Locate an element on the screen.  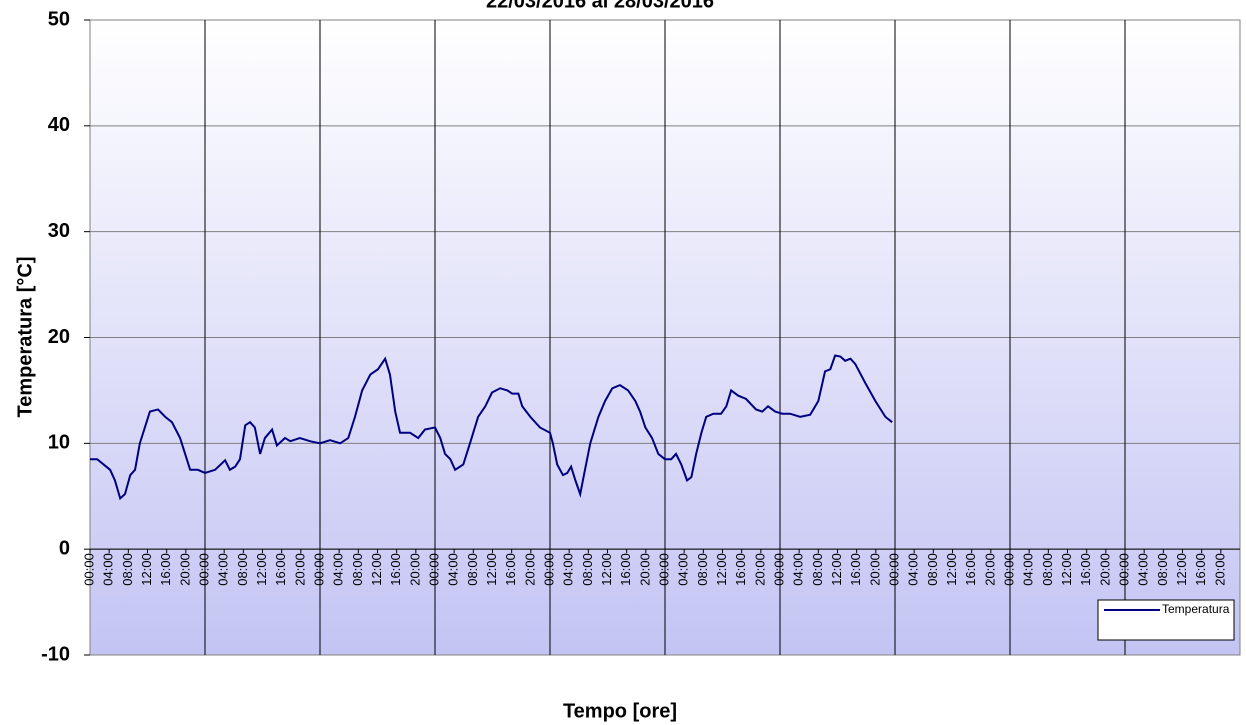
line is located at coordinates (491, 427).